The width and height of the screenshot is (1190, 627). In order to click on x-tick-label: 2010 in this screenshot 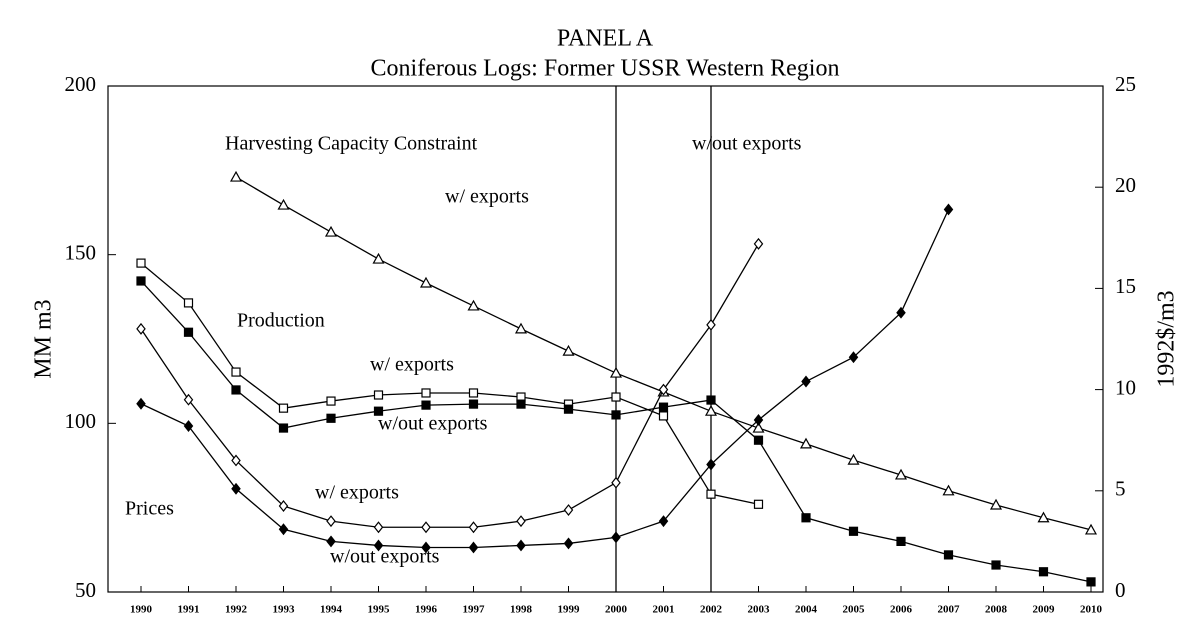, I will do `click(1091, 610)`.